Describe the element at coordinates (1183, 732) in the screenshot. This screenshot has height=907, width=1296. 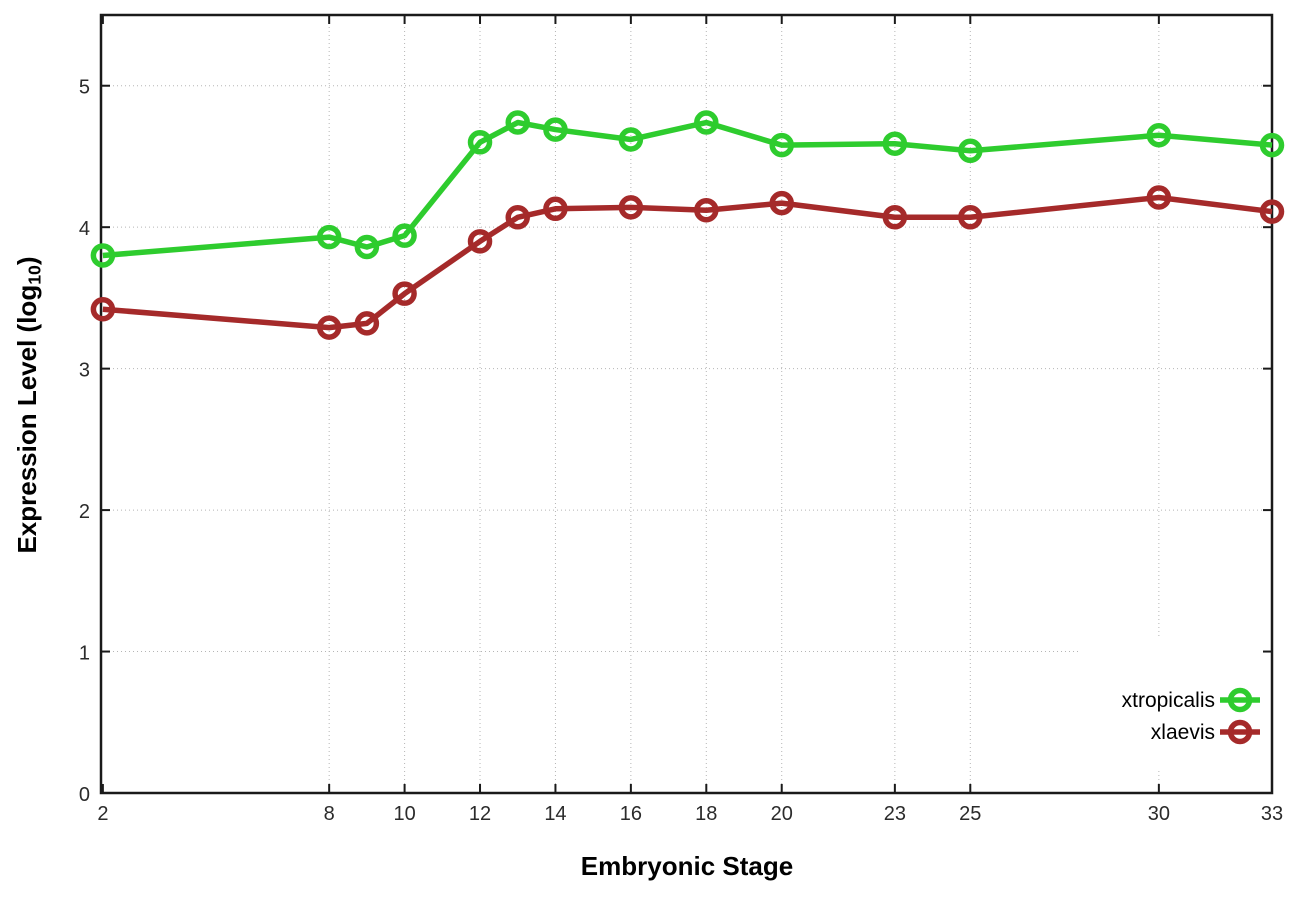
I see `legend-label-xlaevis: xlaevis` at that location.